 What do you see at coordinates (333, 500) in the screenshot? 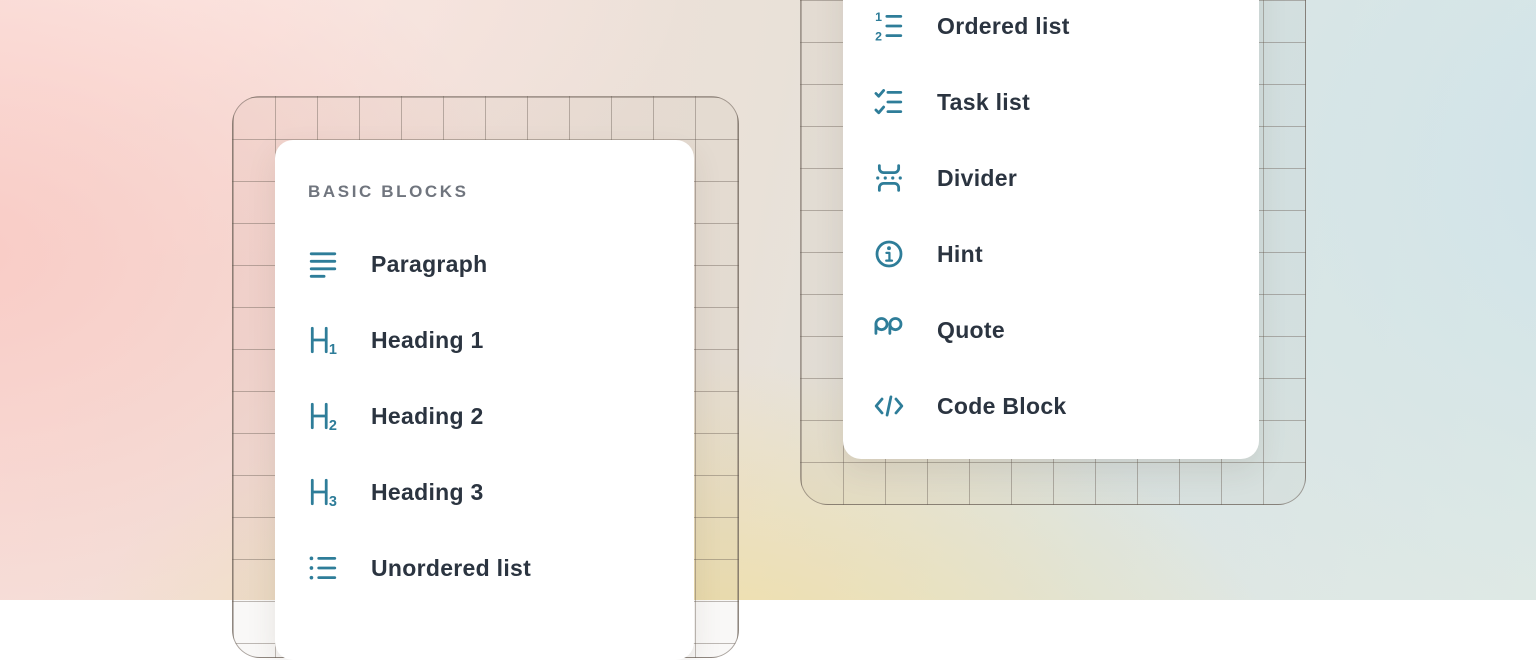
I see `svg-text: 3` at bounding box center [333, 500].